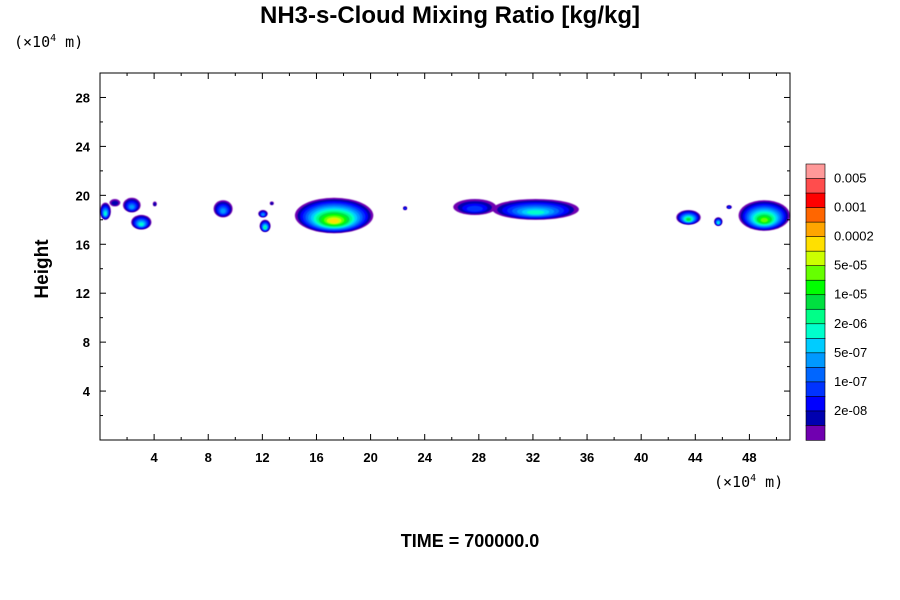 The width and height of the screenshot is (900, 600). What do you see at coordinates (86, 342) in the screenshot?
I see `y-tick-label: 8` at bounding box center [86, 342].